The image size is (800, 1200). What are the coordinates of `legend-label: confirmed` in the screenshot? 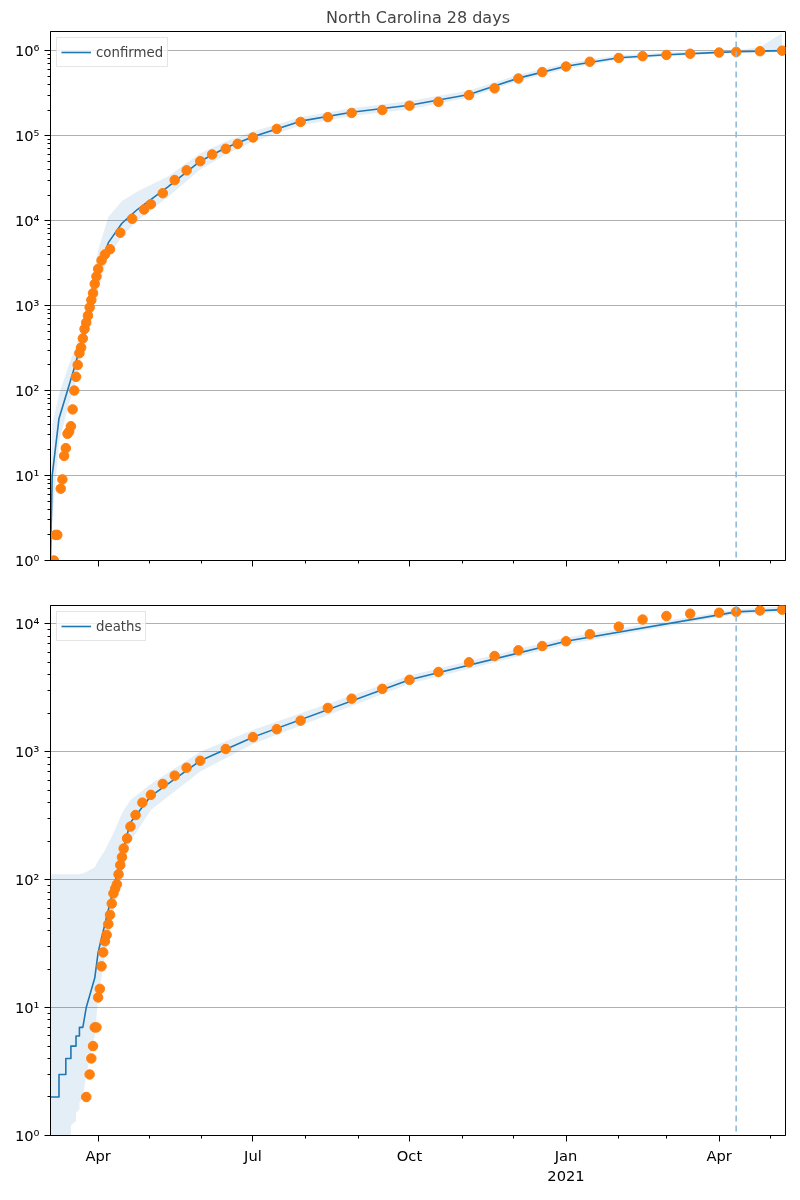 It's located at (130, 52).